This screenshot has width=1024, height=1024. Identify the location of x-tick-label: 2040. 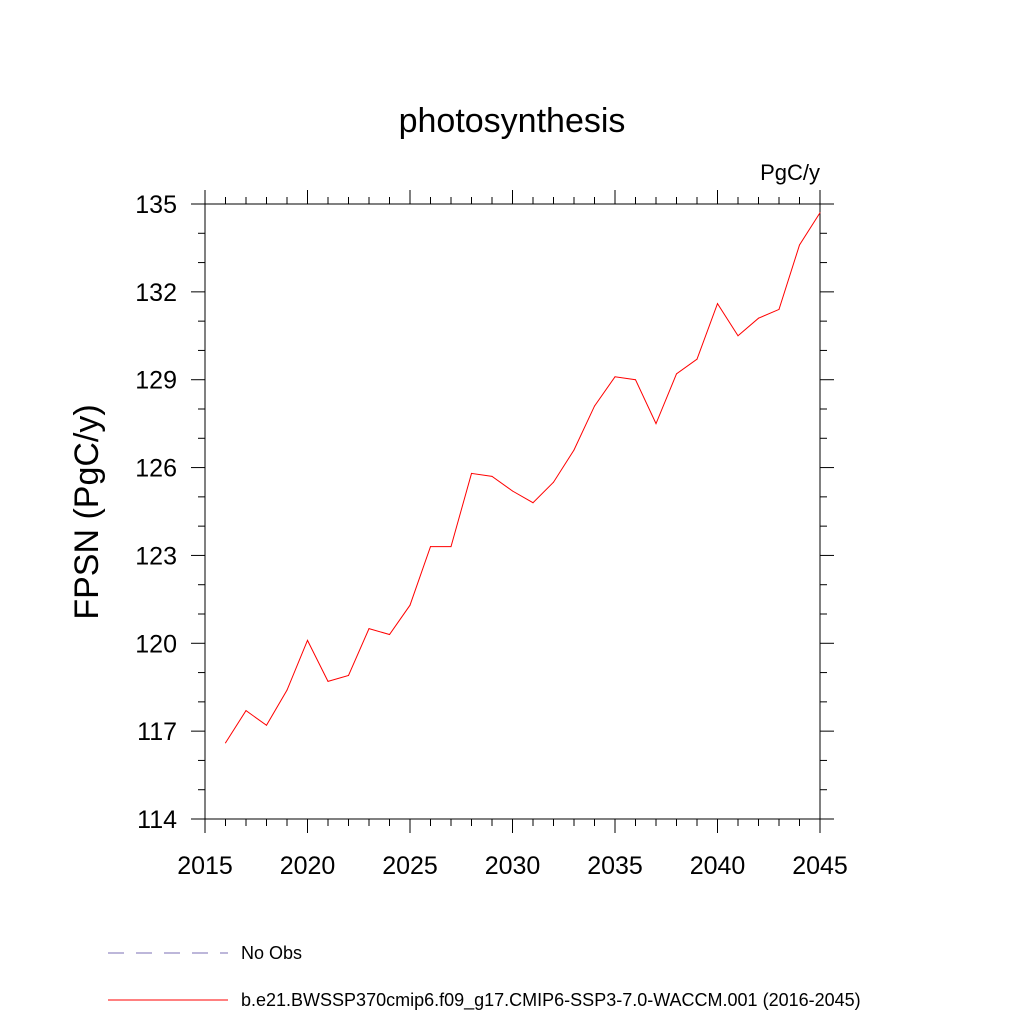
(718, 866).